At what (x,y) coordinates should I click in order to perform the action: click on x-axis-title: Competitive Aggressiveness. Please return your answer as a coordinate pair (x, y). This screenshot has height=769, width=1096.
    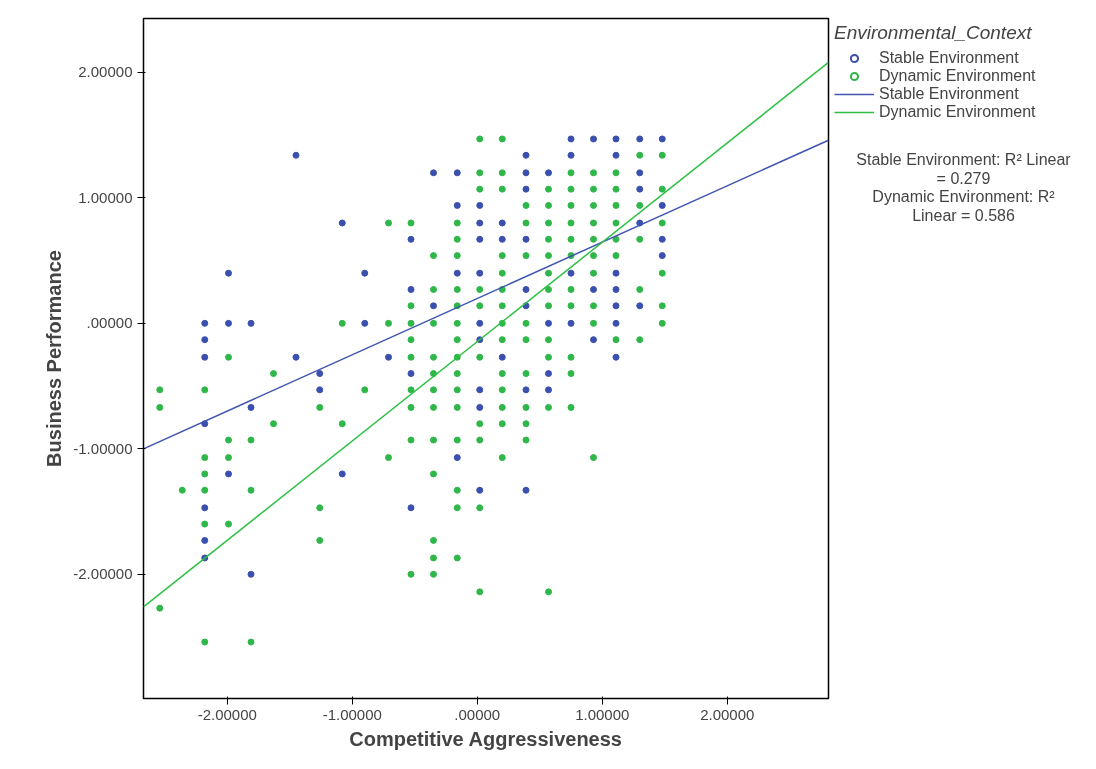
    Looking at the image, I should click on (485, 738).